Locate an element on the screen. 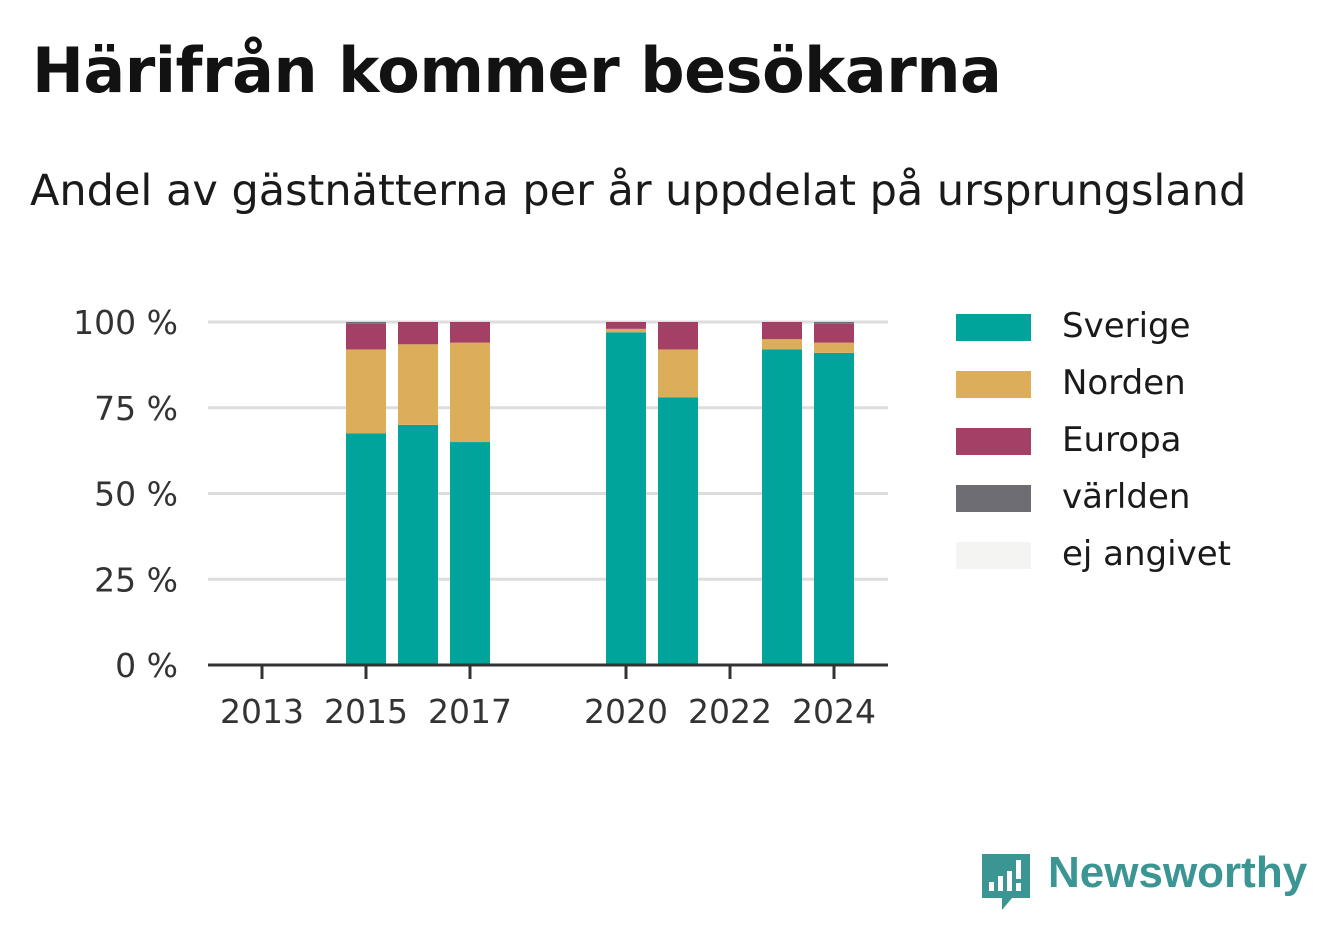  x-axis: 2013 2015 2017 2020 2022 2024 is located at coordinates (548, 697).